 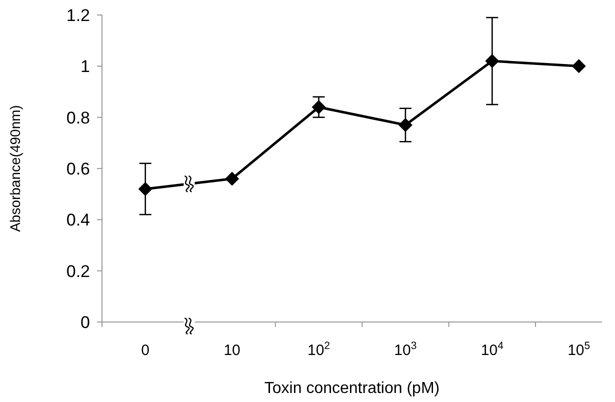 What do you see at coordinates (78, 168) in the screenshot?
I see `y-tick-label: 0.6` at bounding box center [78, 168].